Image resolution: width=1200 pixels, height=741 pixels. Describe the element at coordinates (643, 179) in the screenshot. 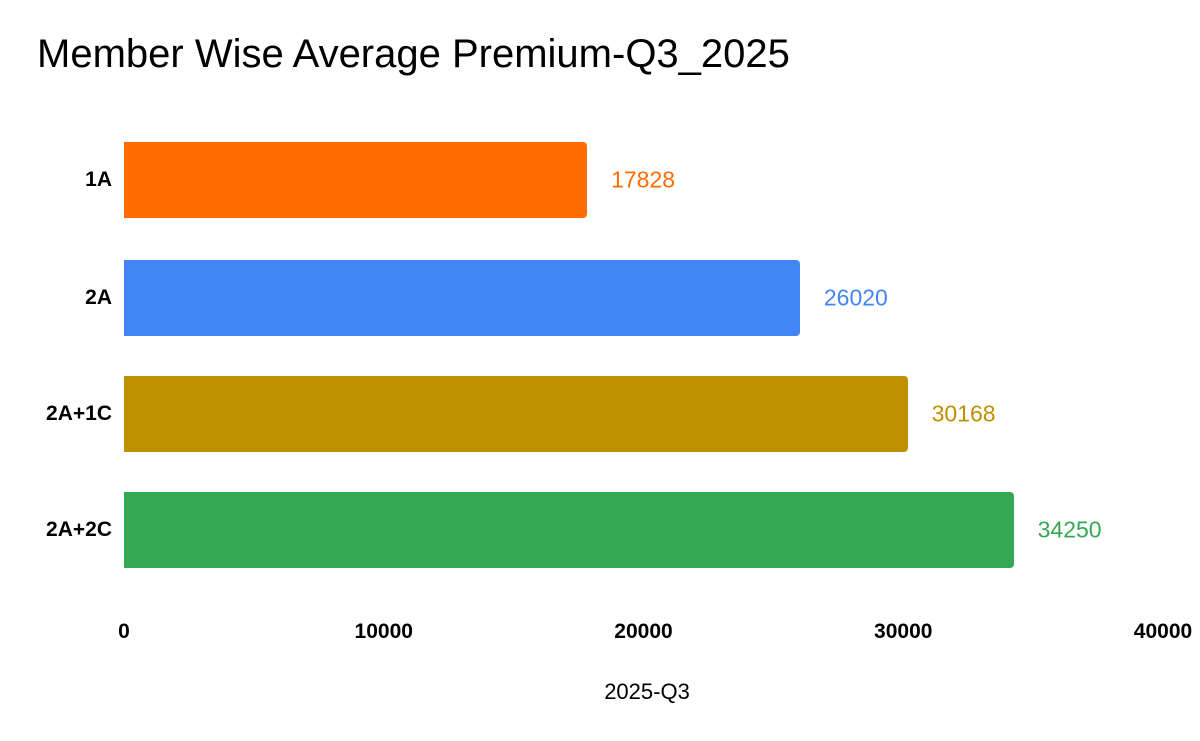

I see `data-label: 17828` at that location.